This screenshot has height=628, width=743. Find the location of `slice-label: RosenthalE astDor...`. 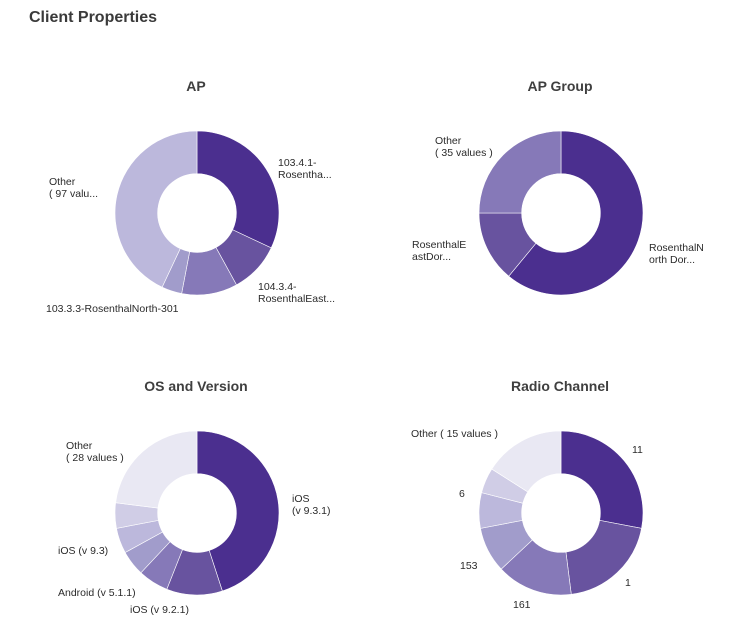

slice-label: RosenthalE astDor... is located at coordinates (439, 251).